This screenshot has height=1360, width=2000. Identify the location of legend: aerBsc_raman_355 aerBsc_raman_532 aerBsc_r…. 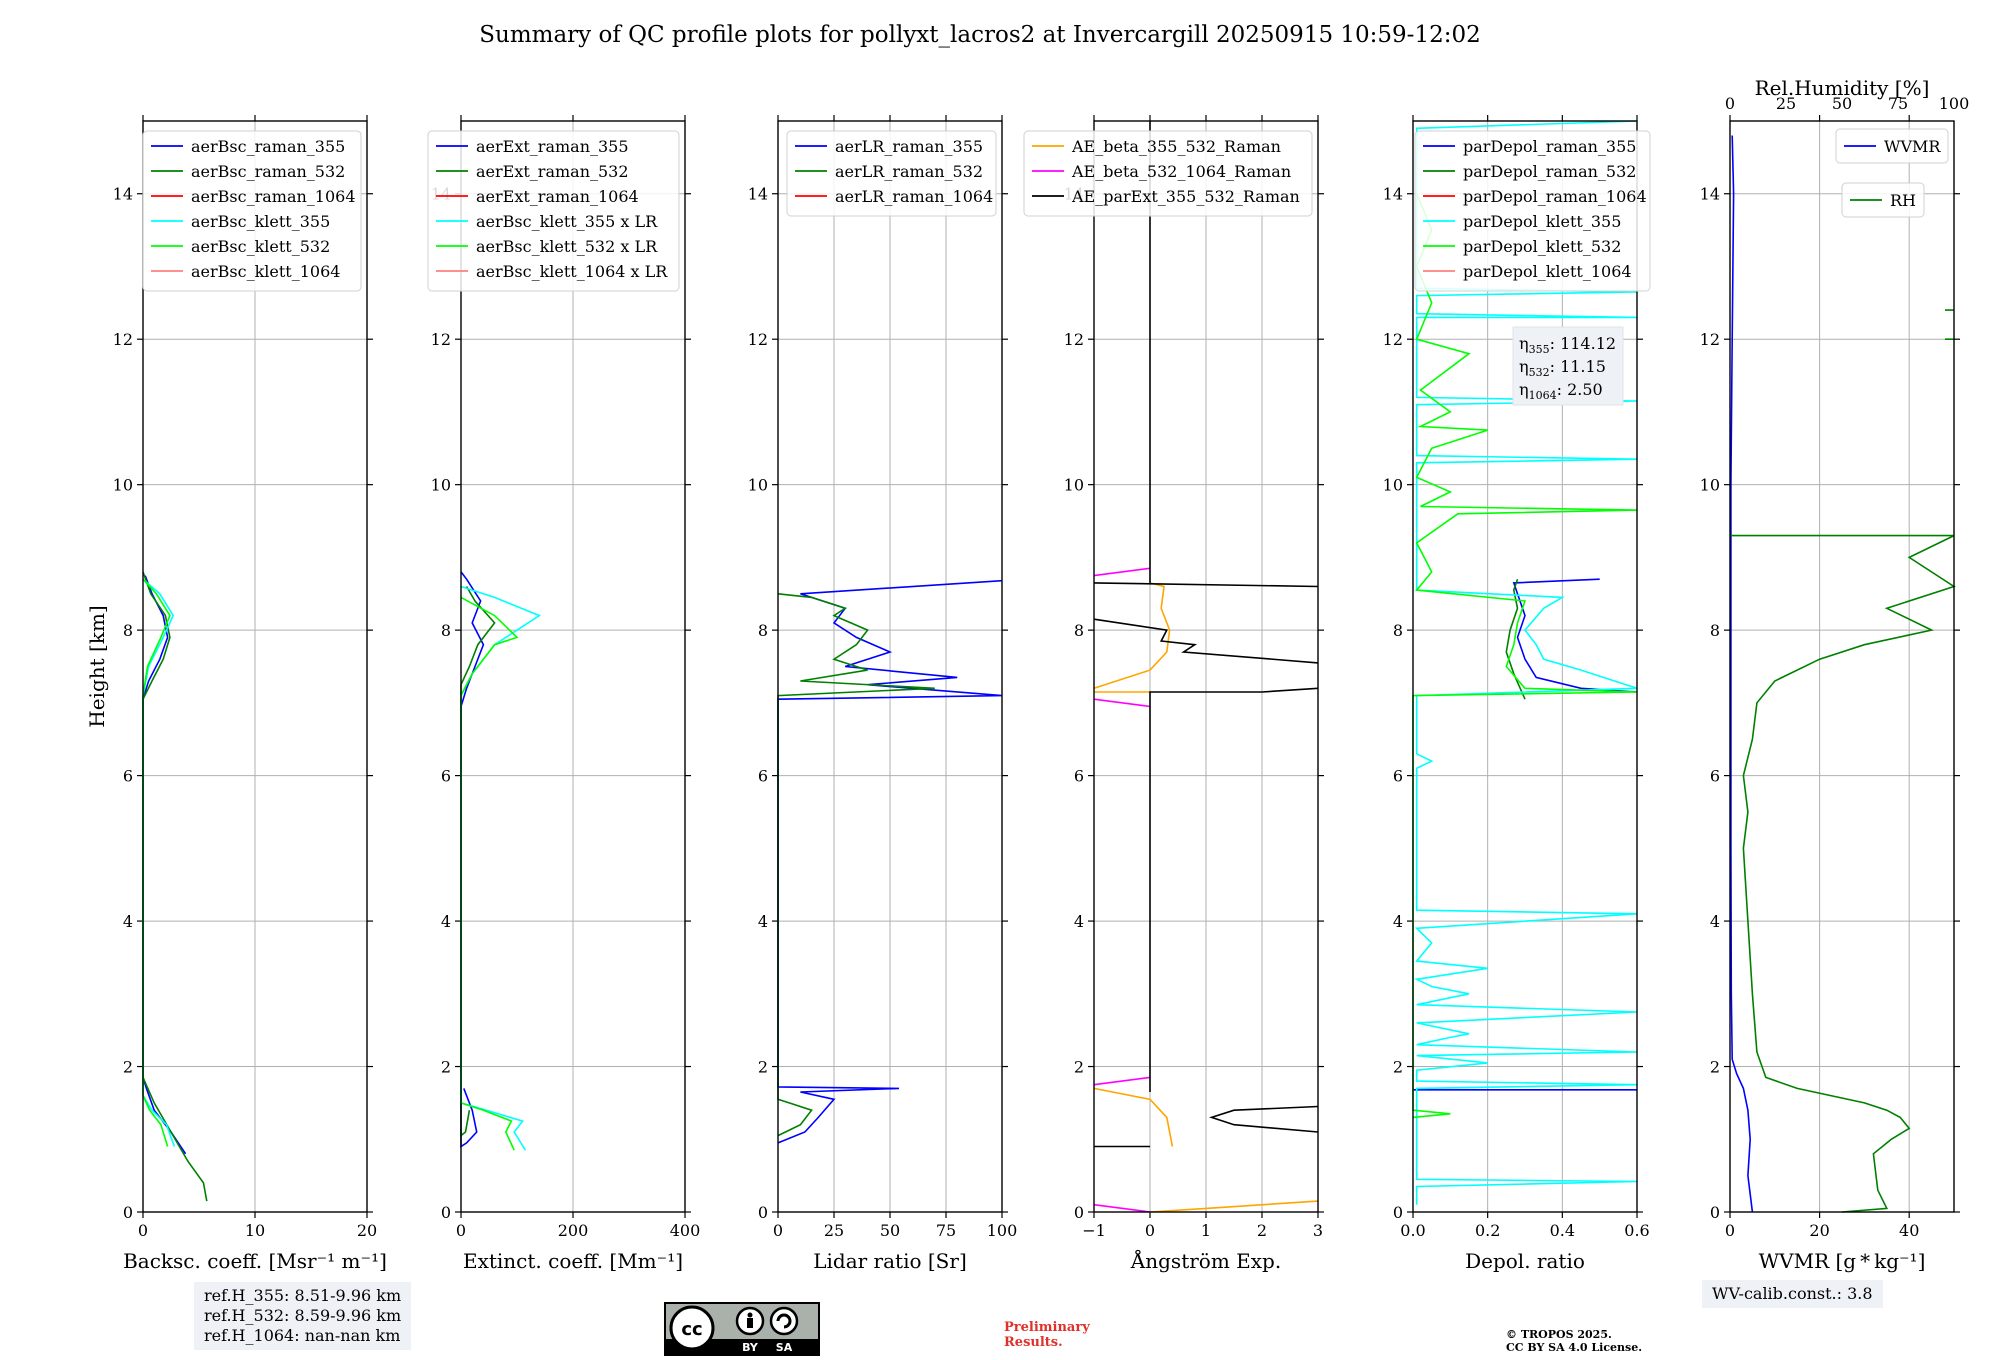
(252, 211).